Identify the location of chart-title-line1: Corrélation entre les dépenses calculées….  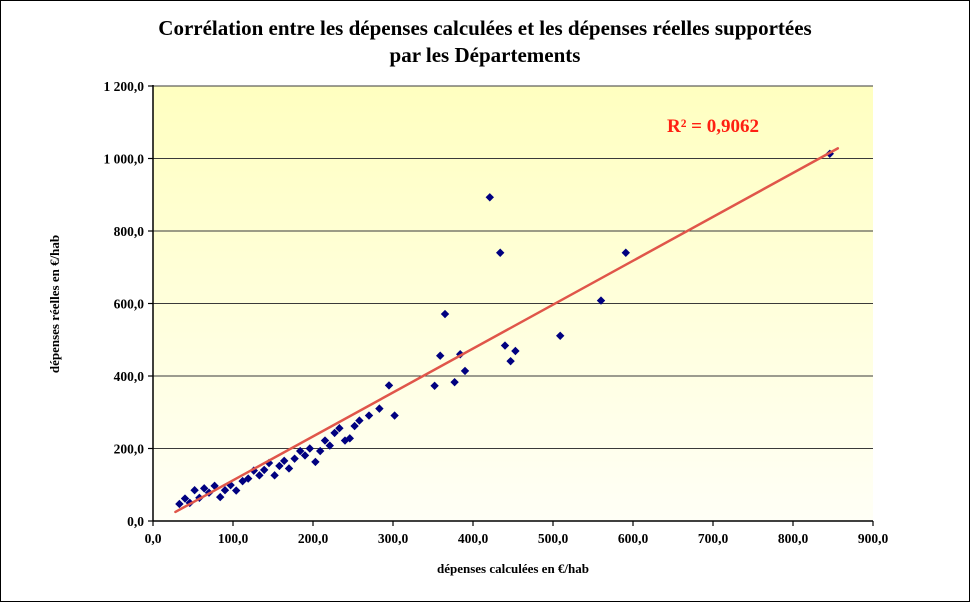
(485, 28).